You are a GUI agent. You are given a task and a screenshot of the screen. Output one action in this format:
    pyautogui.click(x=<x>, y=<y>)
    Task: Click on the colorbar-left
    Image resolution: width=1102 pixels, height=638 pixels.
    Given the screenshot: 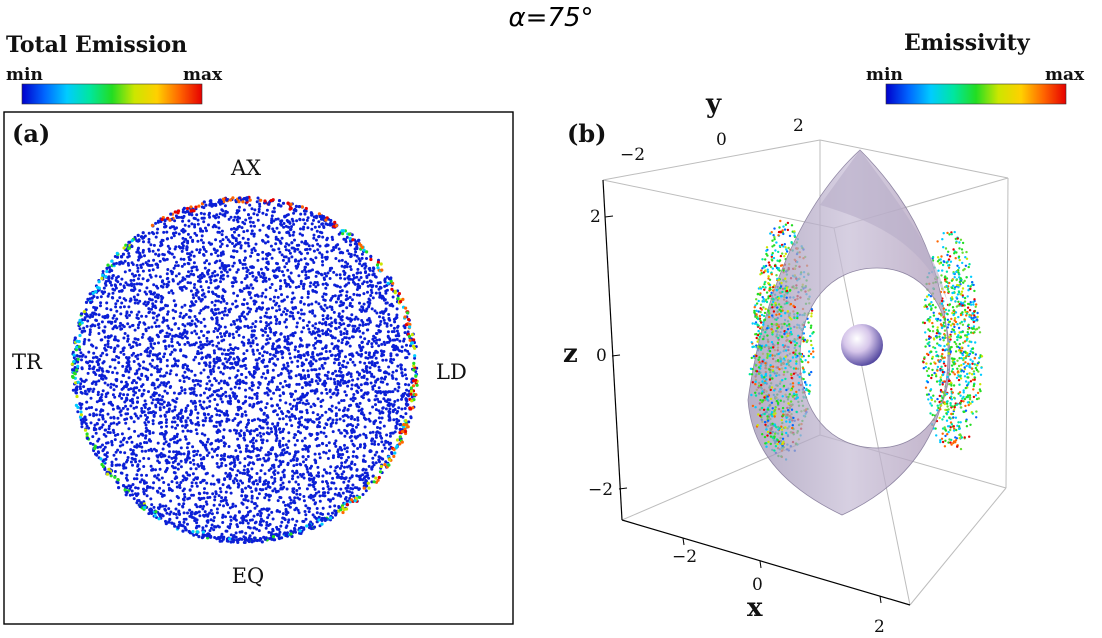 What is the action you would take?
    pyautogui.click(x=112, y=94)
    